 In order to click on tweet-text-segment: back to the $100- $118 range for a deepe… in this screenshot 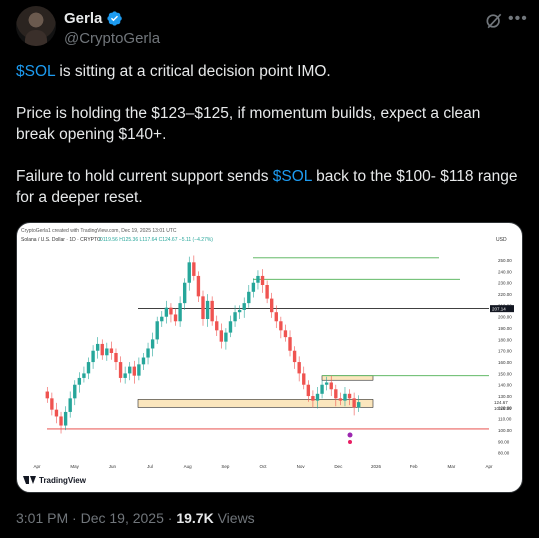, I will do `click(267, 187)`.